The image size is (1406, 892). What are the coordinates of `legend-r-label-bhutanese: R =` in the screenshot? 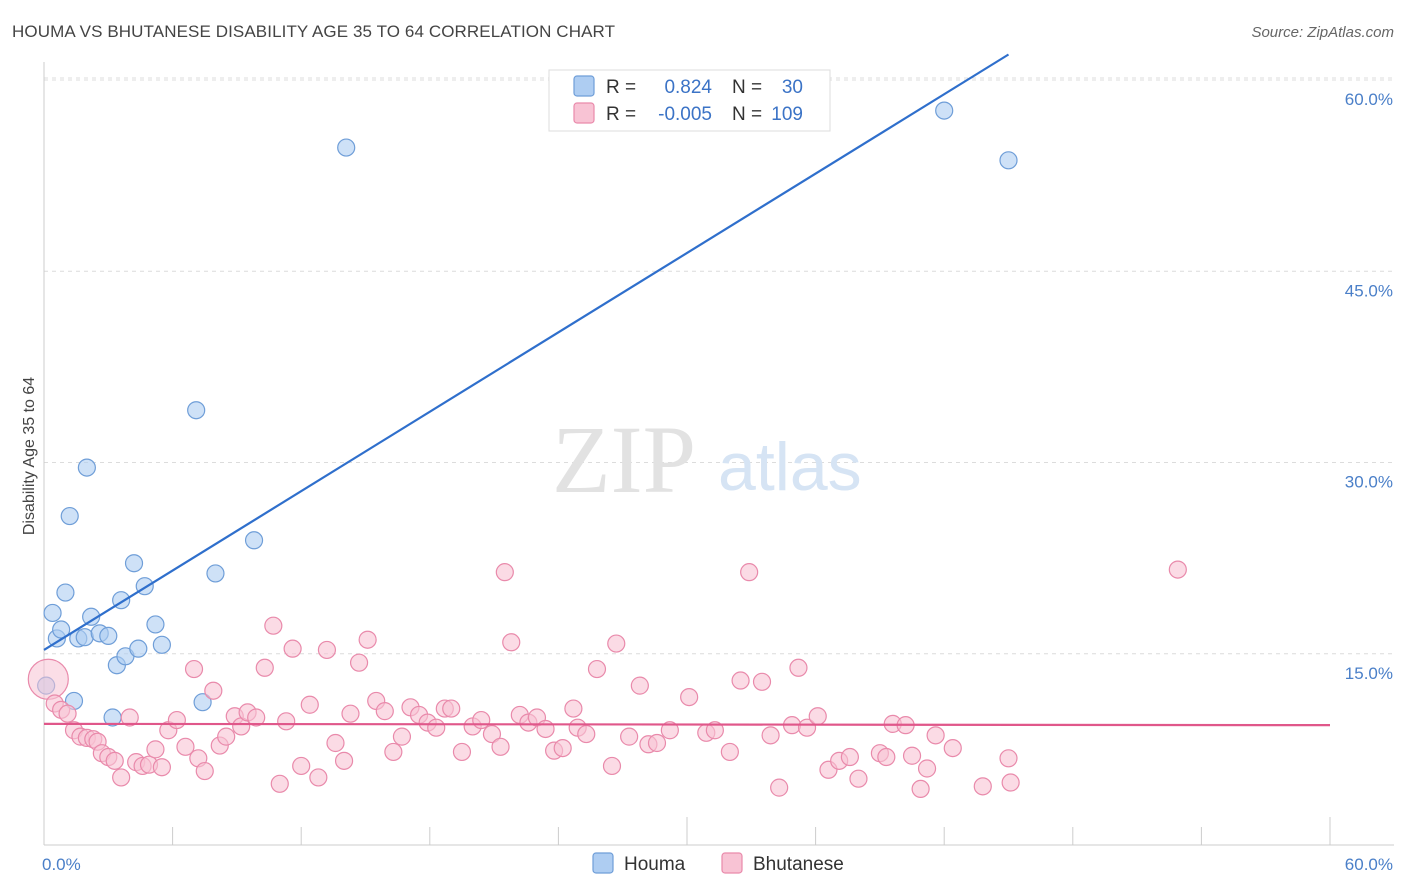 It's located at (621, 114).